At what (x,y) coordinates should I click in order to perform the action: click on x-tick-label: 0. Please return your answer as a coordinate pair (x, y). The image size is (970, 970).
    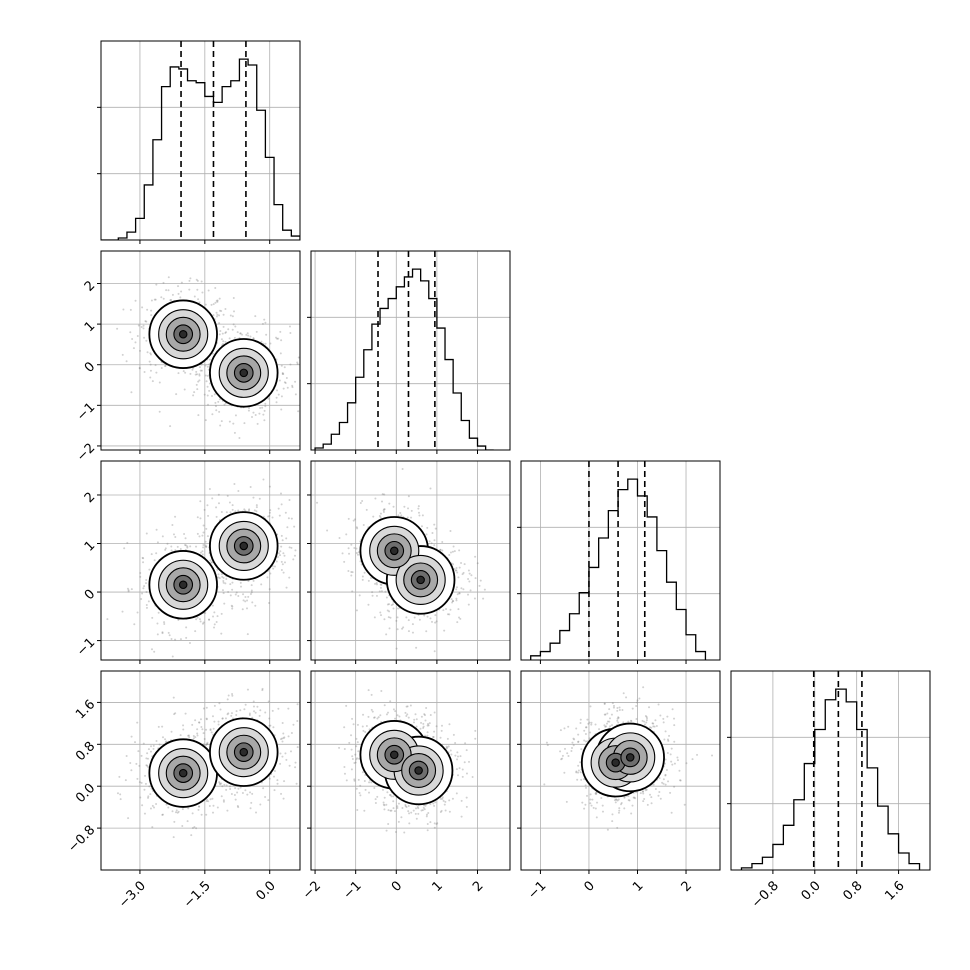
    Looking at the image, I should click on (397, 886).